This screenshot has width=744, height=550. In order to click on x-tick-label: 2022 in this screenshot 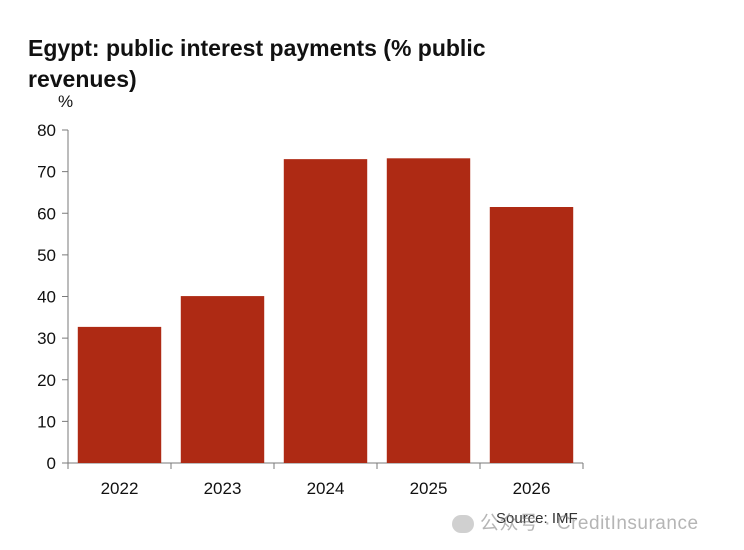, I will do `click(120, 488)`.